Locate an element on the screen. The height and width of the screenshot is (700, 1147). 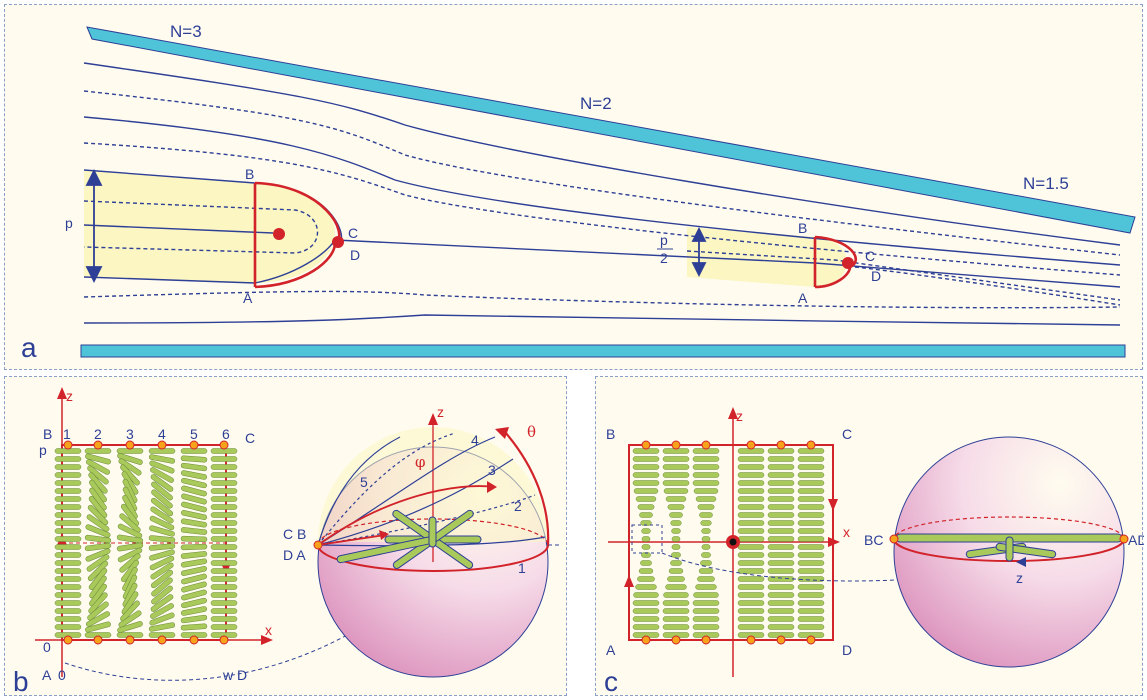
b-meridian-1: 1 is located at coordinates (522, 568).